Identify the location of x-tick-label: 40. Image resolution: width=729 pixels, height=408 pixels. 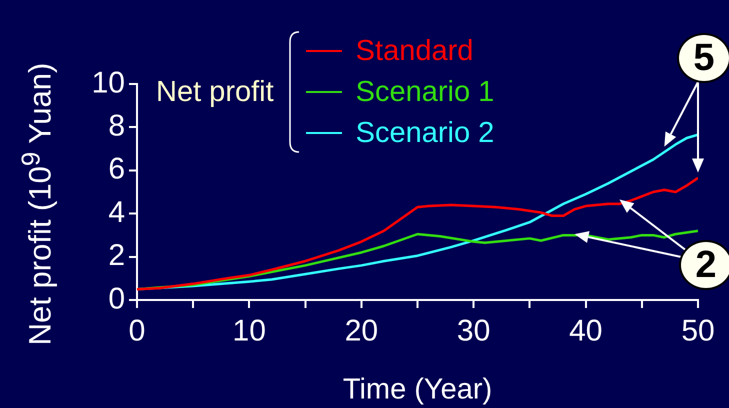
(585, 331).